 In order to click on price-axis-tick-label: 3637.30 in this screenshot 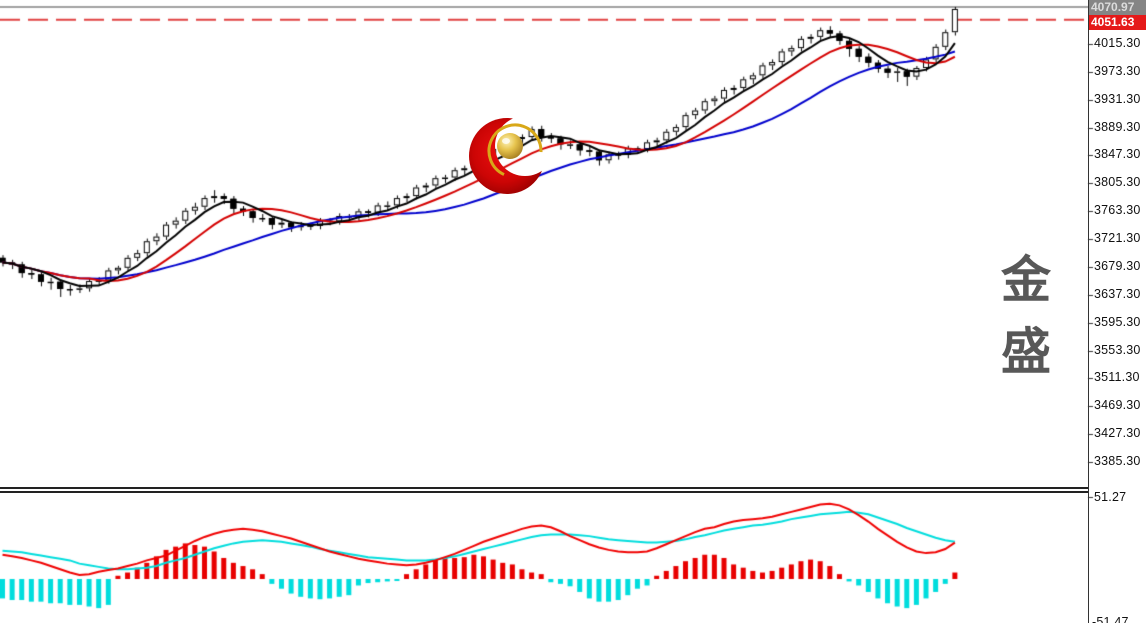, I will do `click(1117, 294)`.